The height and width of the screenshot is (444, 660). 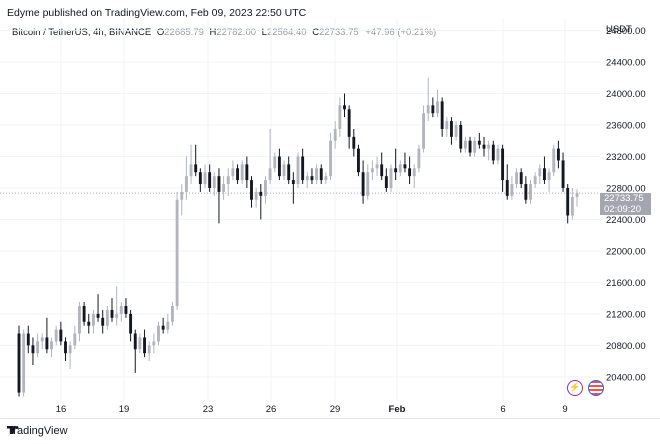 I want to click on symbol-title: Bitcoin / TetherUS, 4h, BINANCE, so click(x=82, y=32).